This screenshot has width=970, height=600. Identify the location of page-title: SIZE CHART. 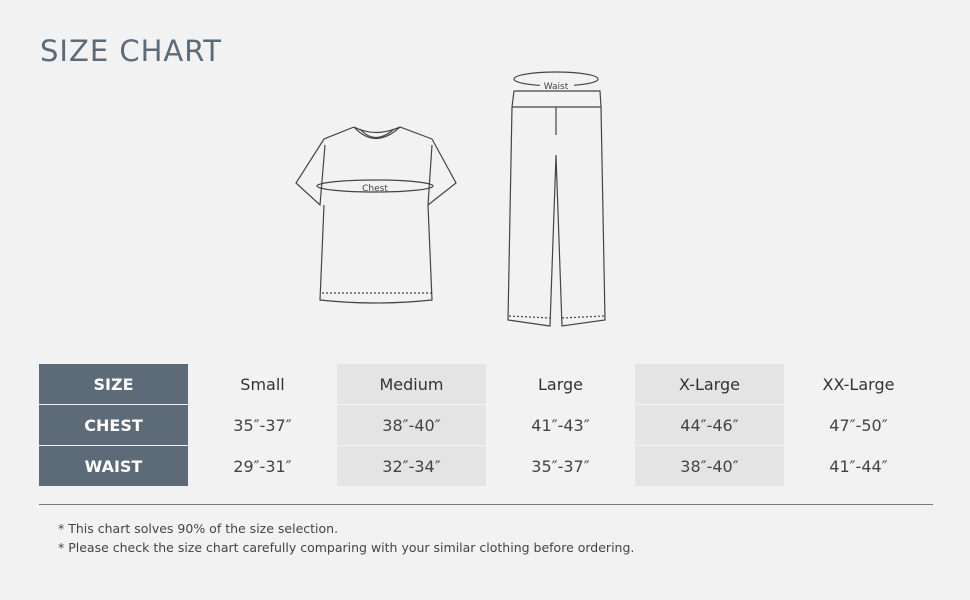
(131, 51).